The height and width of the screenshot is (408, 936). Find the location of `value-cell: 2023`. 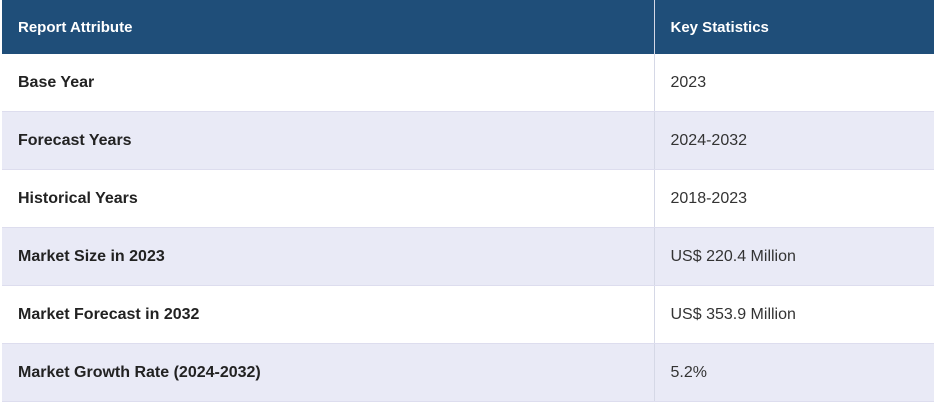

value-cell: 2023 is located at coordinates (793, 83).